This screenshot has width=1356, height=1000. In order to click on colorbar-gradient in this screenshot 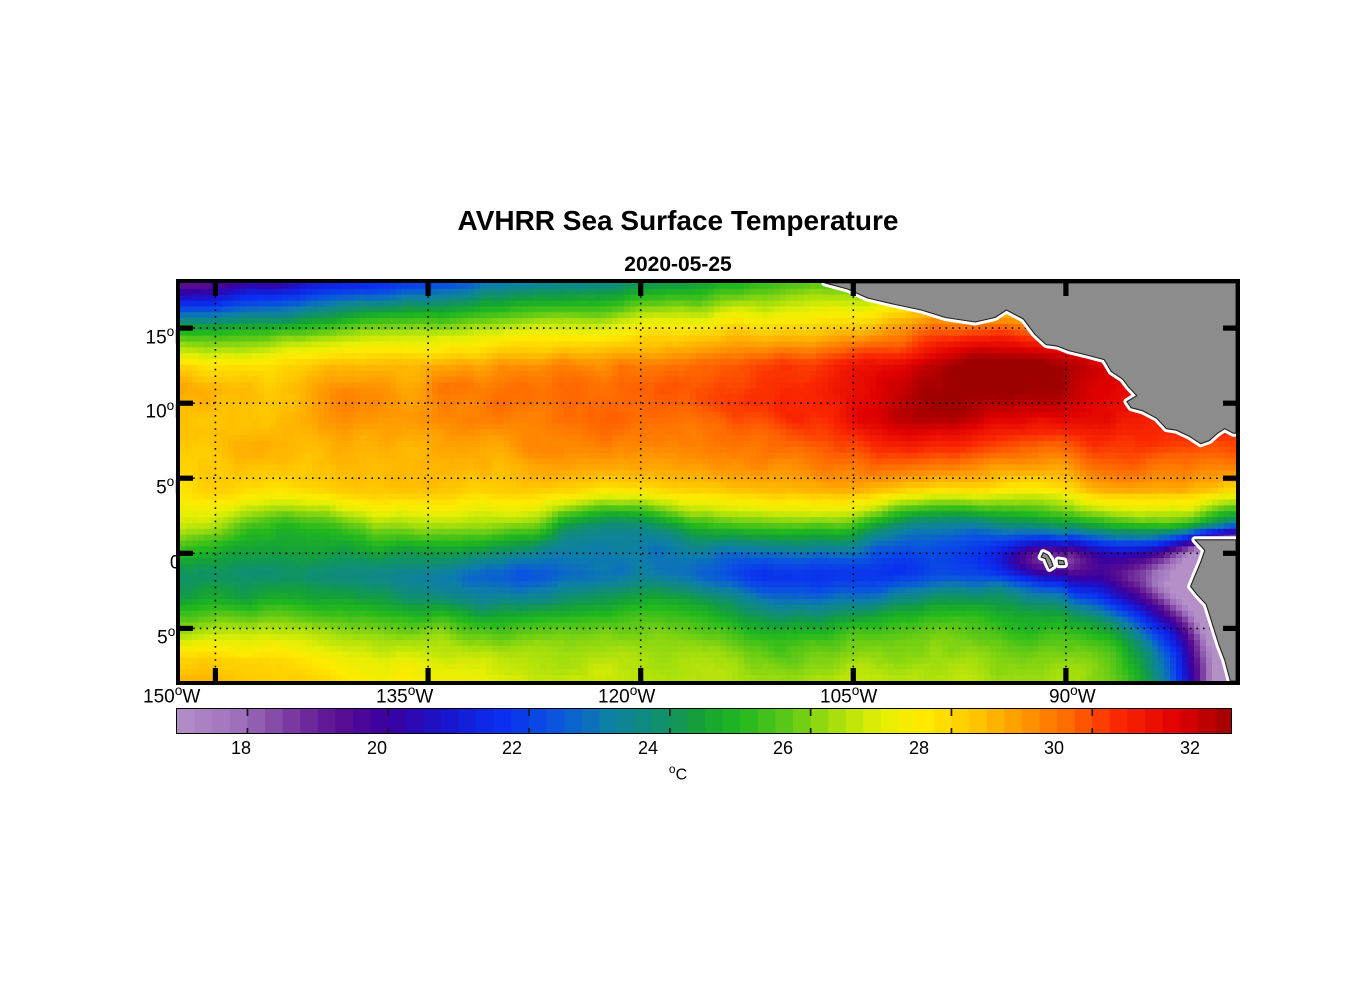, I will do `click(704, 721)`.